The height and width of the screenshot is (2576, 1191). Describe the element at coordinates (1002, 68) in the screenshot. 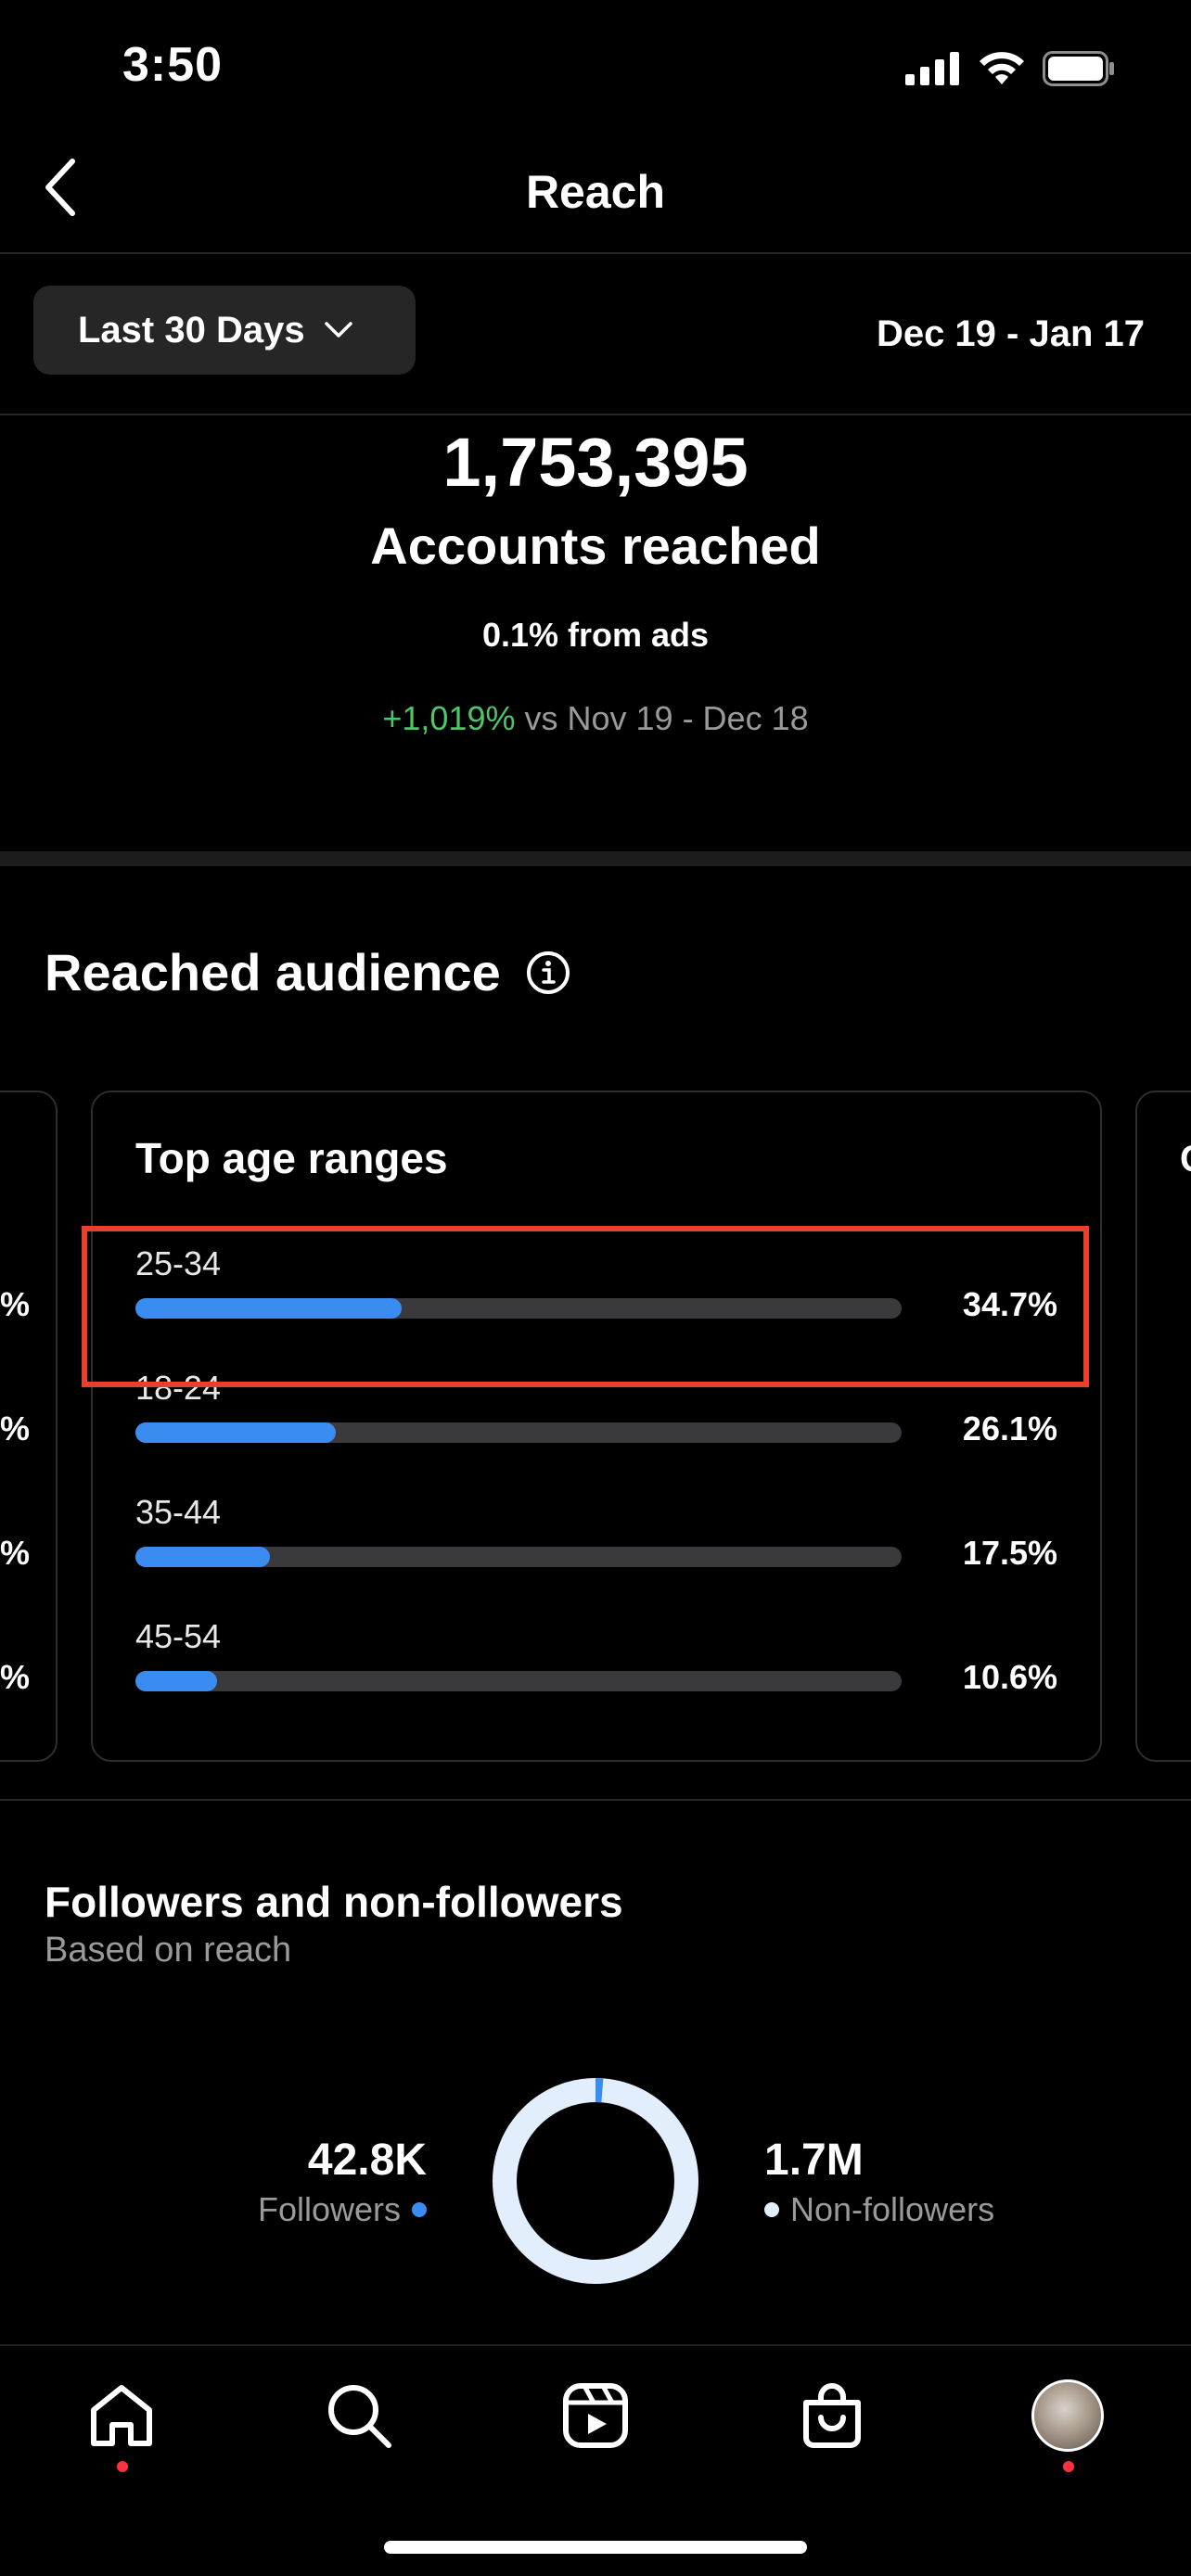

I see `wifi-icon` at that location.